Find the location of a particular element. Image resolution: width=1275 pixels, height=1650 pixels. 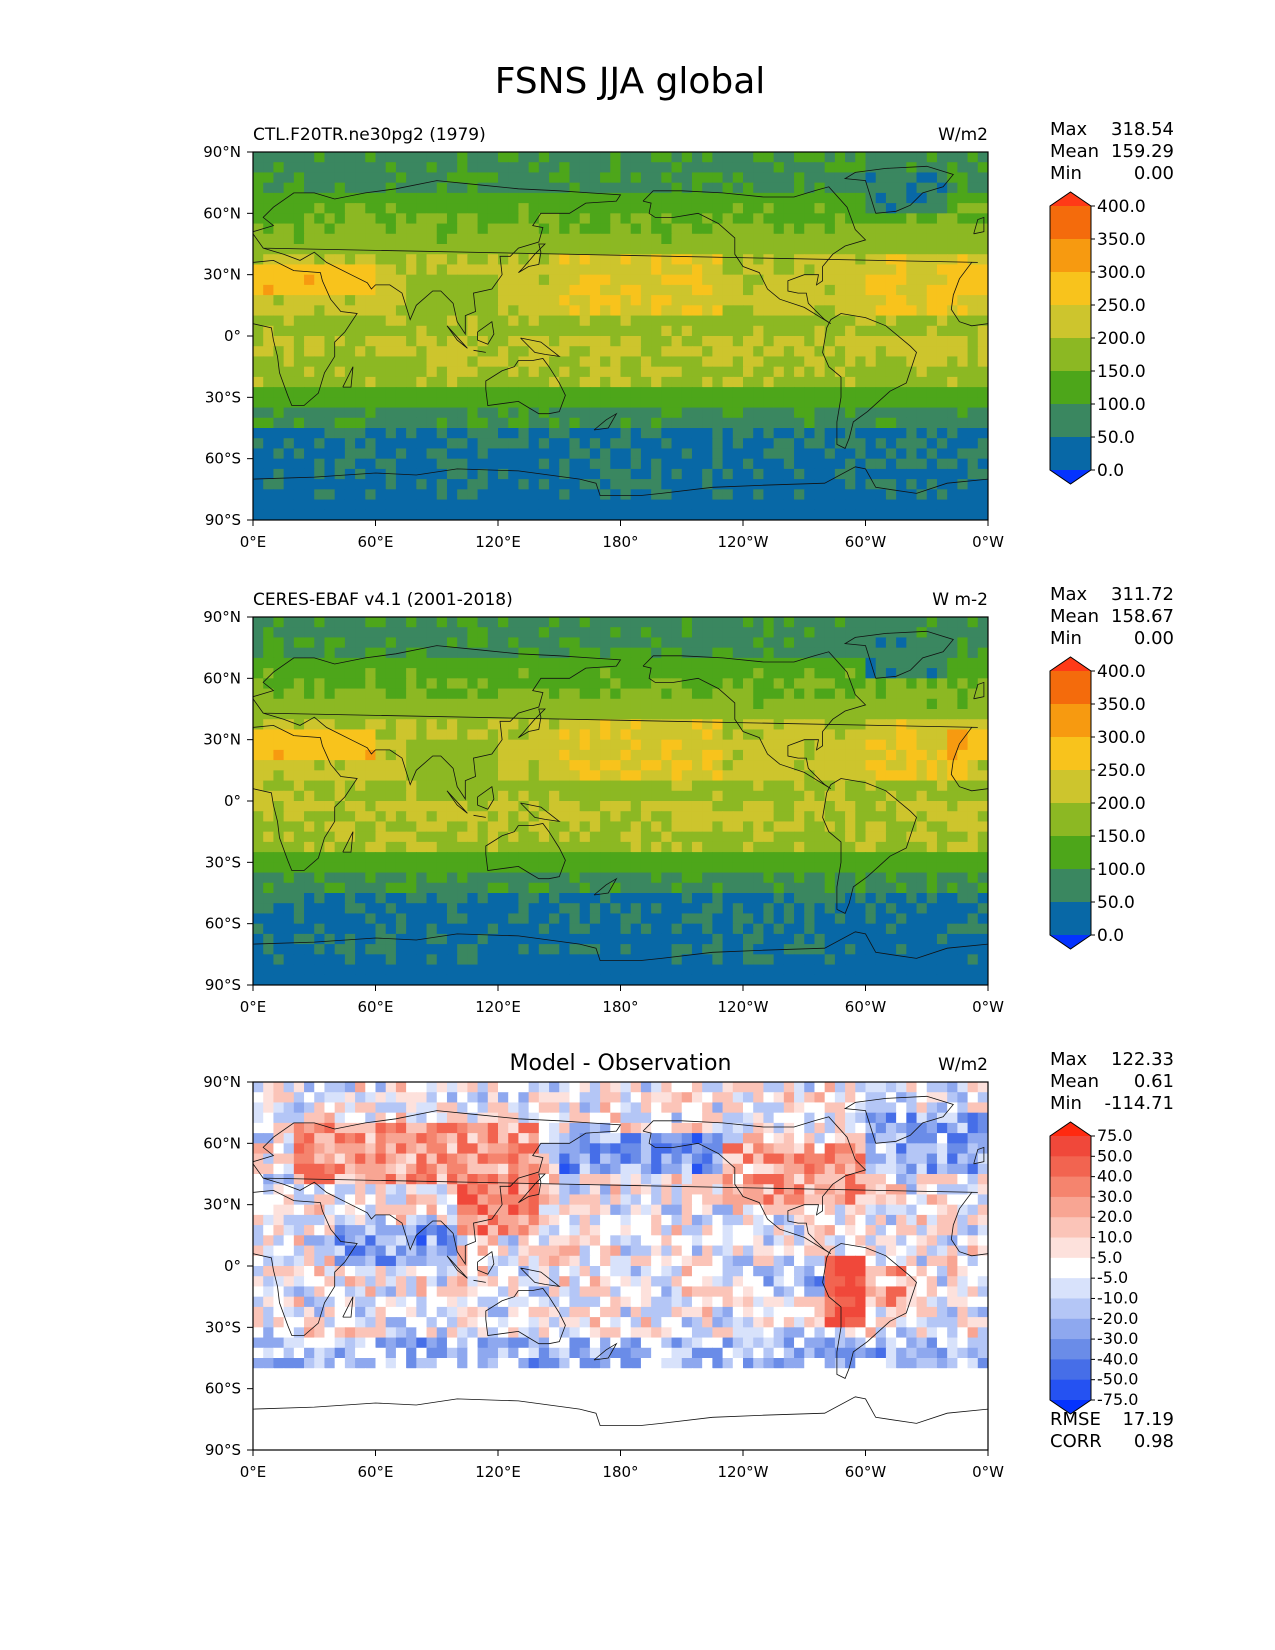

colorbar-label: 300.0 is located at coordinates (1121, 273).